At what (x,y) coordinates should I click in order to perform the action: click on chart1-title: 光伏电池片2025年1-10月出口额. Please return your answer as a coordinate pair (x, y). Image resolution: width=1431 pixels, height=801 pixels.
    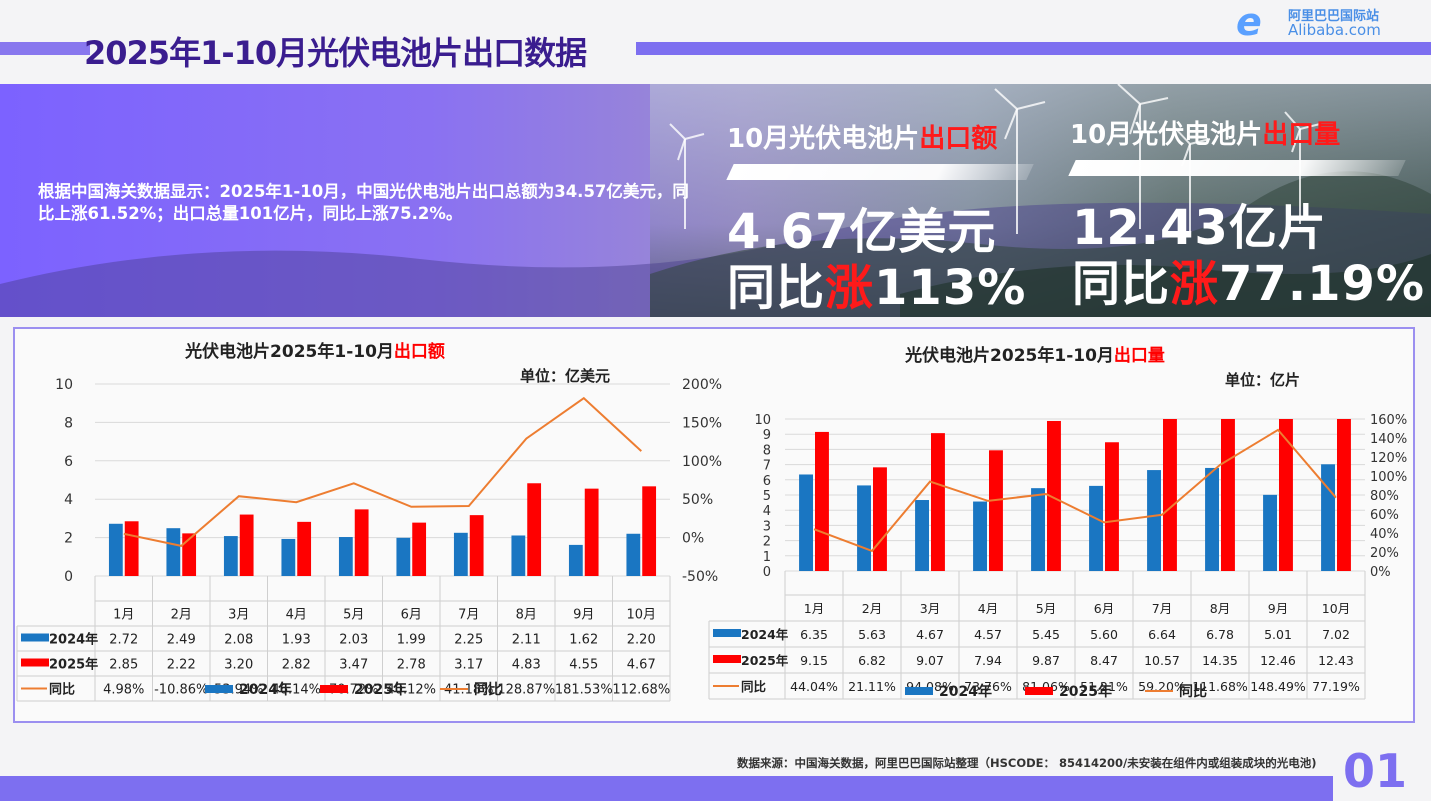
    Looking at the image, I should click on (314, 351).